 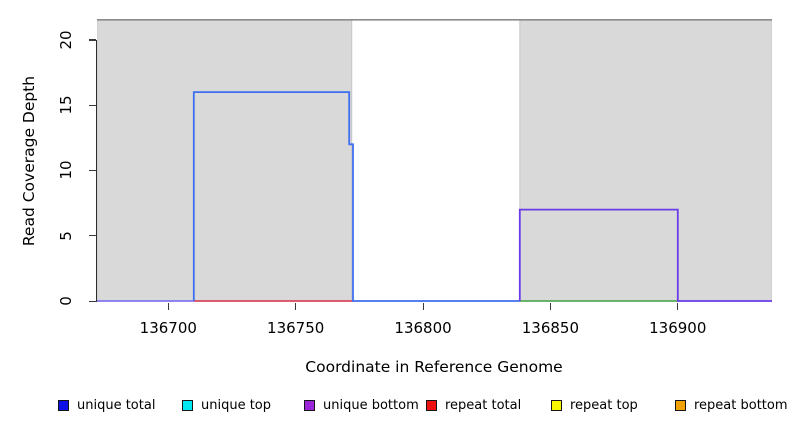 I want to click on legend-item-unique-bottom: unique bottom, so click(x=361, y=405).